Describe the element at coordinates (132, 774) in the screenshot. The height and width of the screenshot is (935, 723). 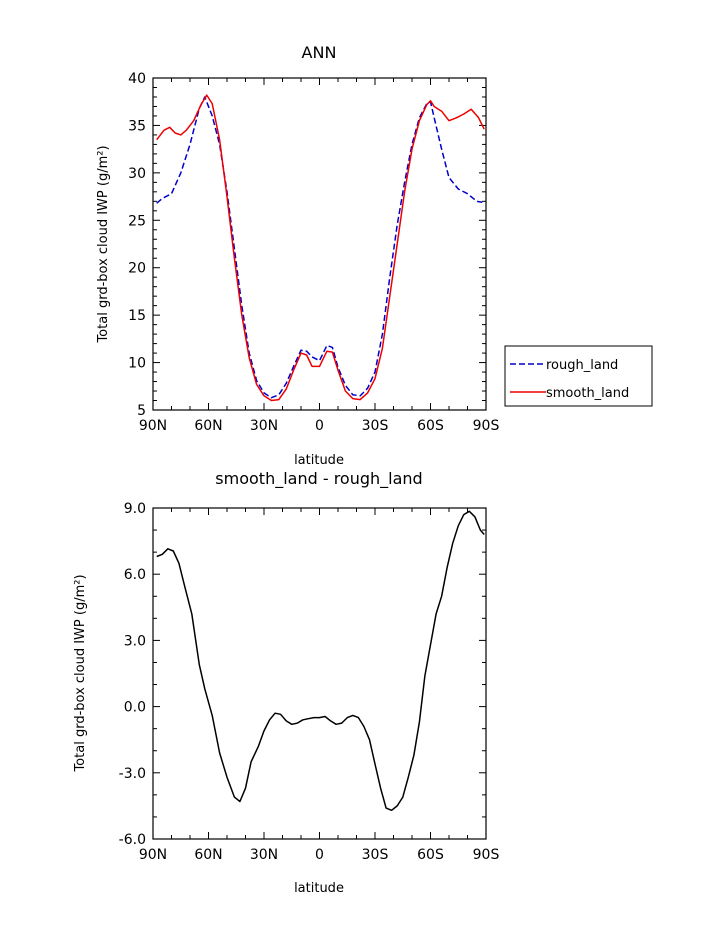
I see `y-tick-label: -3.0` at that location.